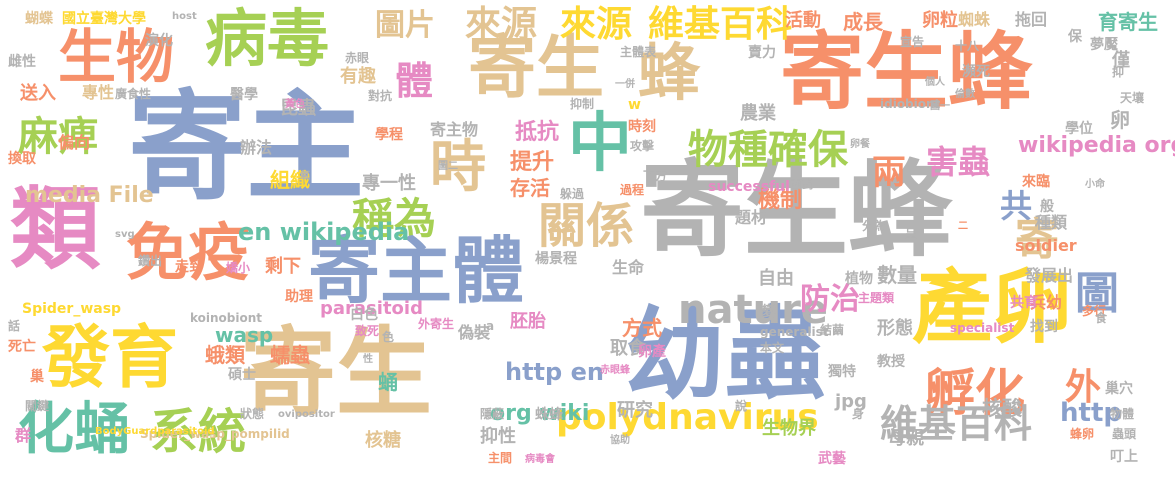 The height and width of the screenshot is (482, 1175). Describe the element at coordinates (125, 234) in the screenshot. I see `word-178: svg` at that location.